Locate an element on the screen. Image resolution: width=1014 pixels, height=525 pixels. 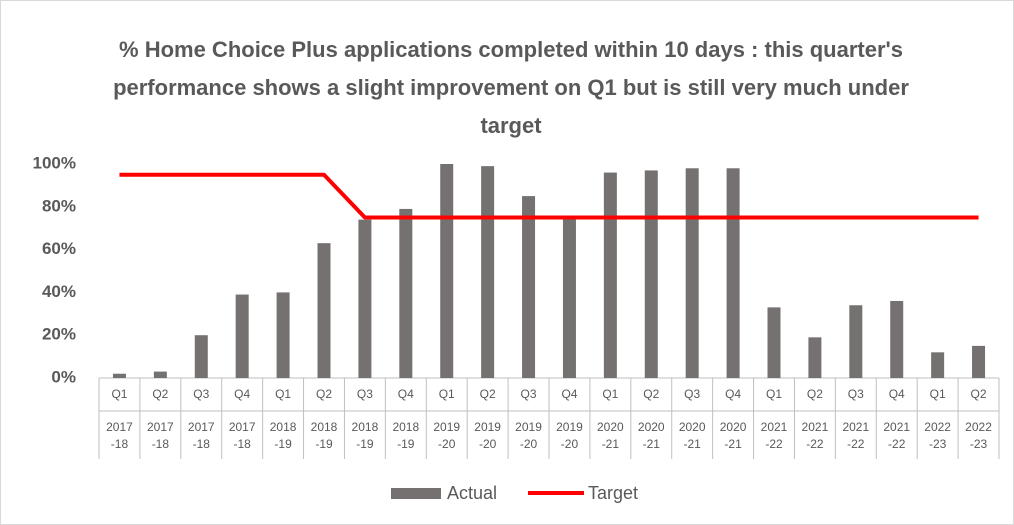
y-tick-label: 100% is located at coordinates (54, 162).